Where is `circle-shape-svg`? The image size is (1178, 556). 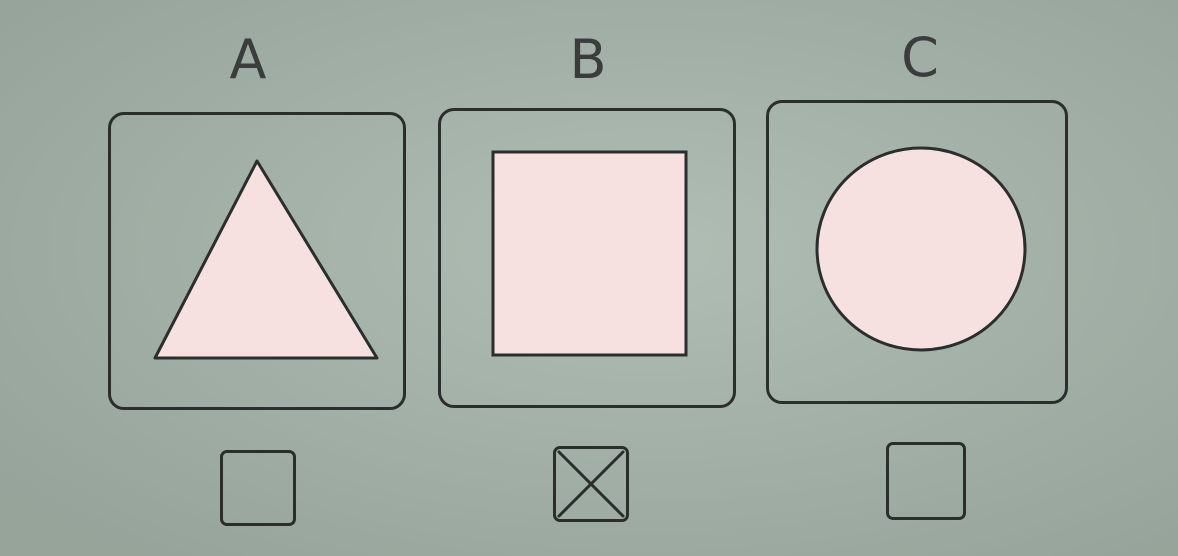 circle-shape-svg is located at coordinates (921, 249).